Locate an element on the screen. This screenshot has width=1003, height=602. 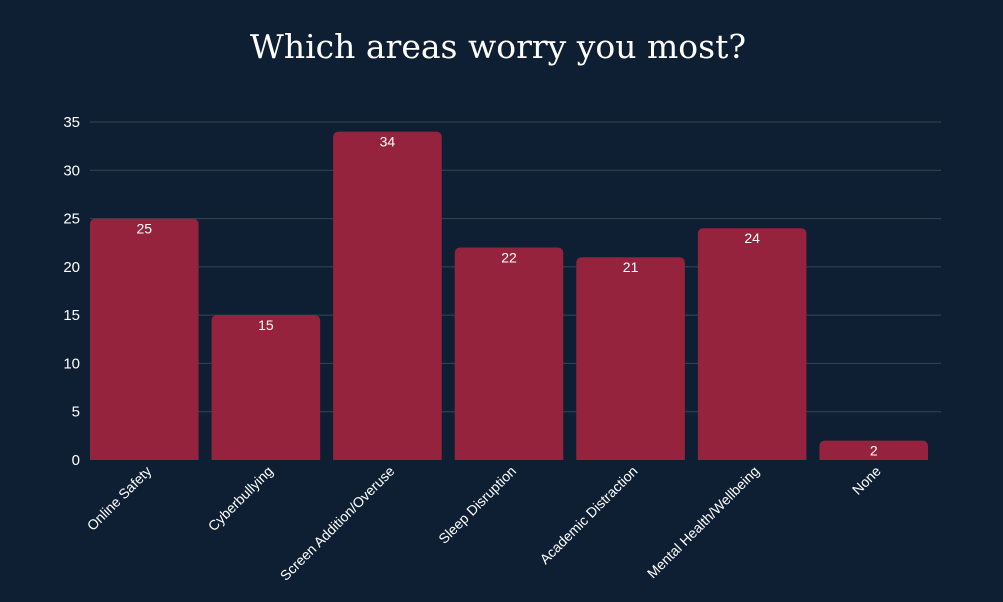
bar-value-label: 15 is located at coordinates (266, 325).